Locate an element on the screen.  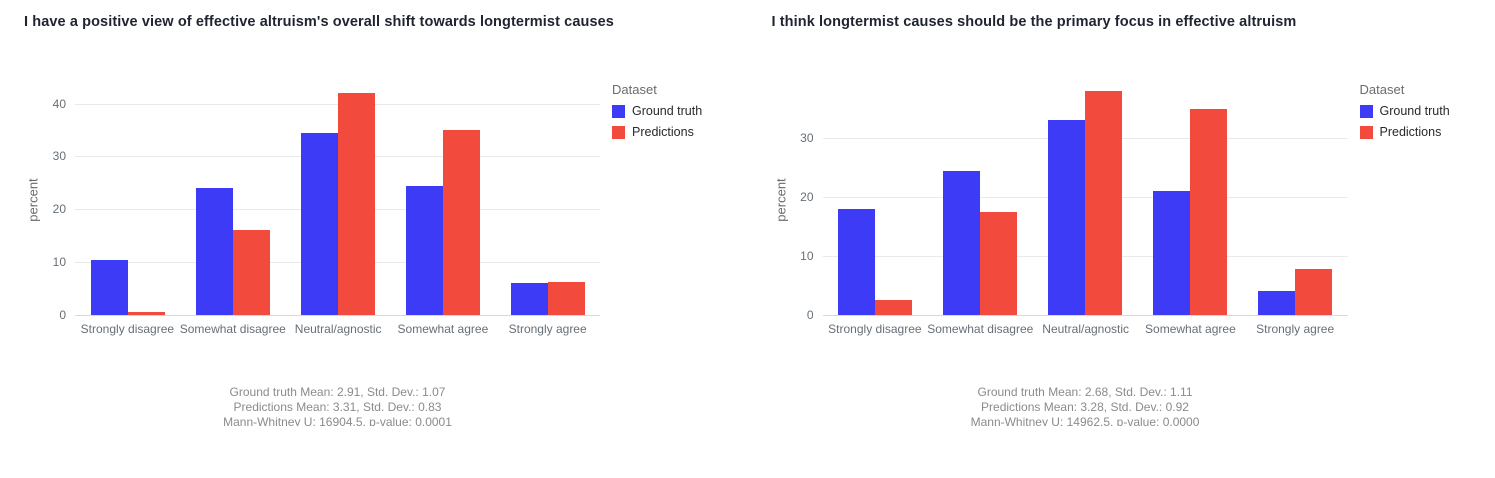
caption-line-mean-predictions: Predictions Mean: 3.31, Std. Dev.: 0.83 is located at coordinates (337, 407).